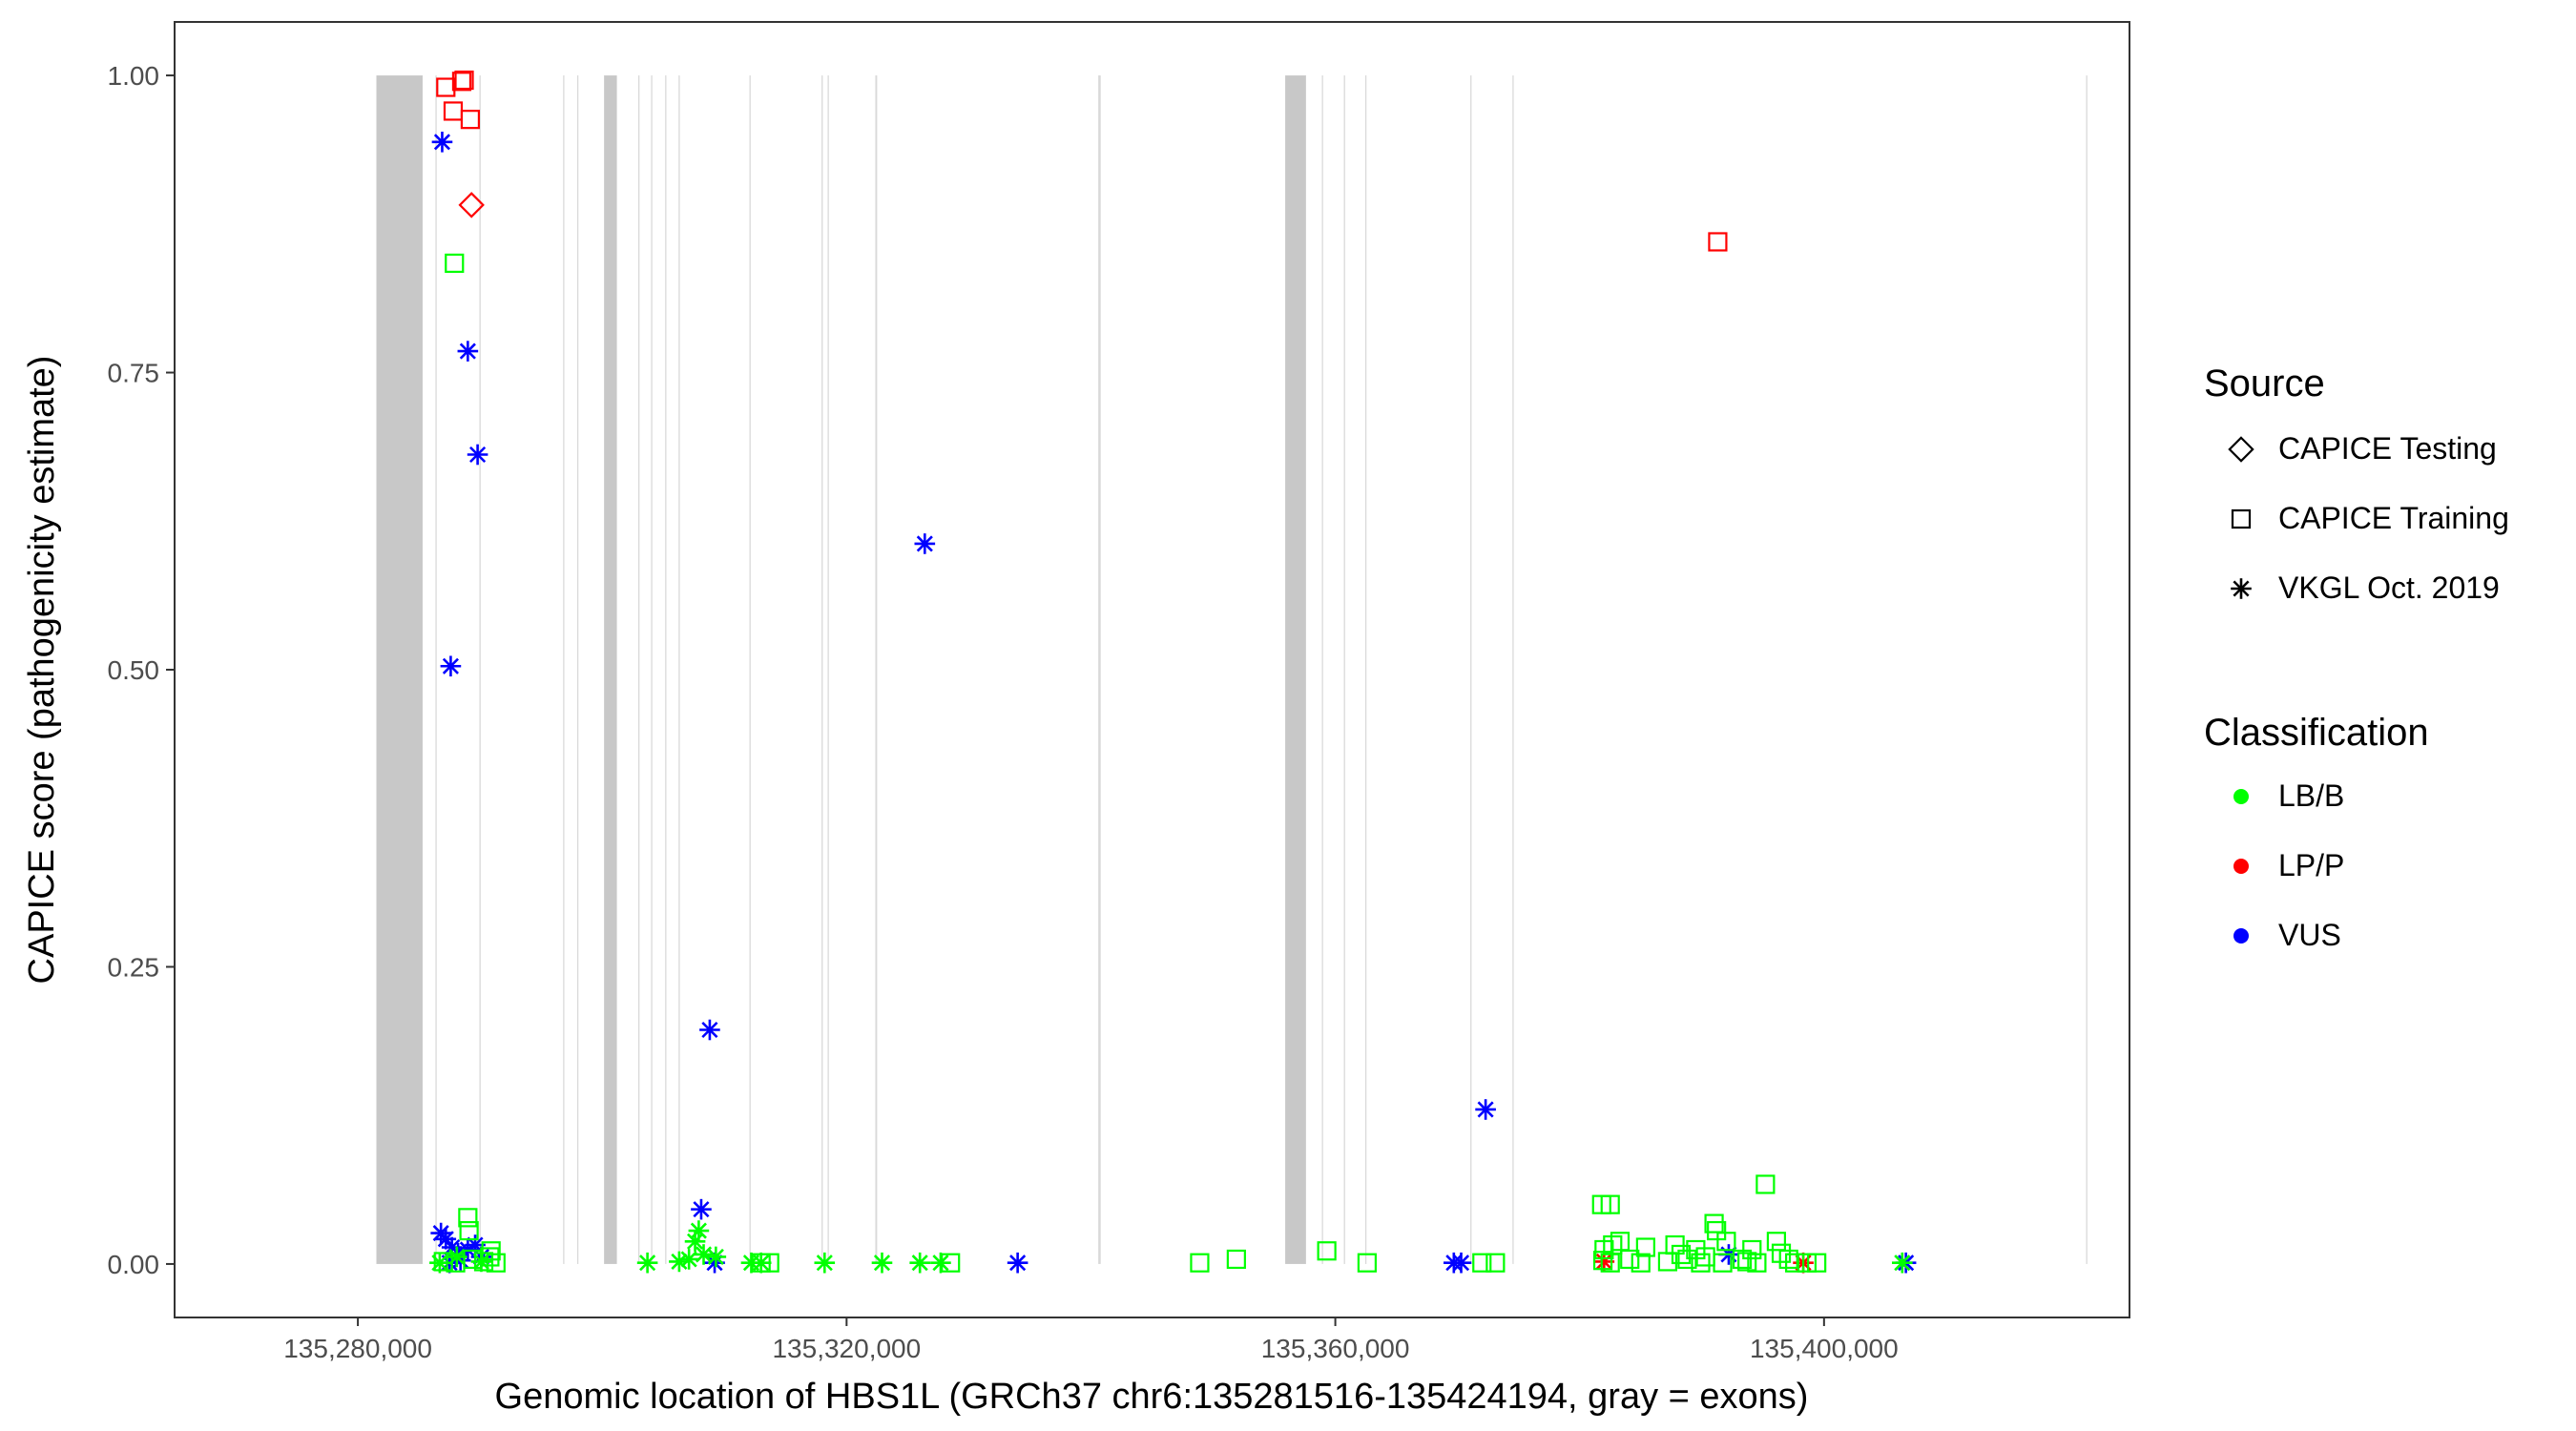 The image size is (2576, 1431). Describe the element at coordinates (2241, 449) in the screenshot. I see `legend-key-diamond` at that location.